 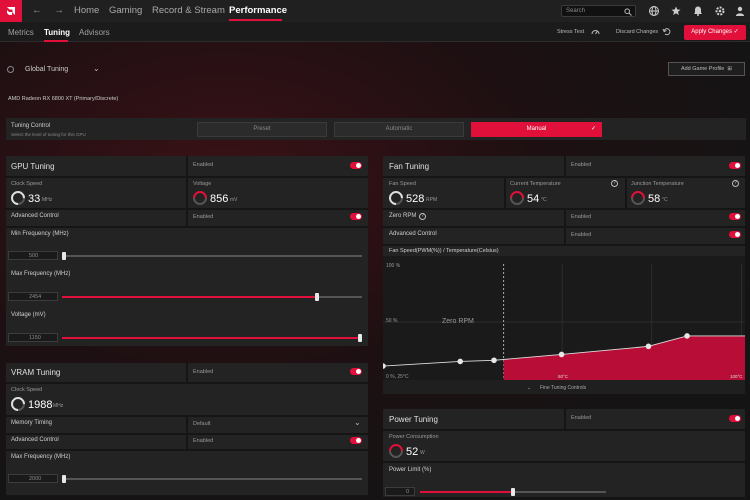 I want to click on tab-metrics: Metrics, so click(x=21, y=32).